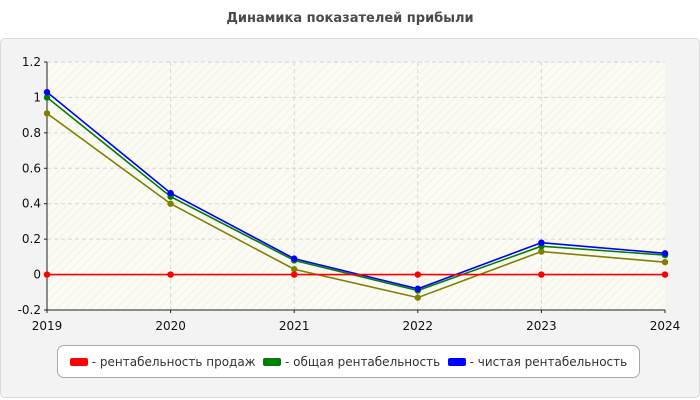 Image resolution: width=700 pixels, height=400 pixels. Describe the element at coordinates (456, 361) in the screenshot. I see `legend-swatch-blue` at that location.